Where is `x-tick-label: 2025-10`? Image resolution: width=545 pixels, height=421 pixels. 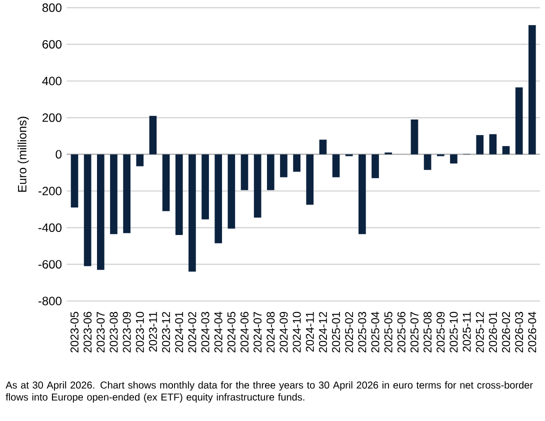
x-tick-label: 2025-10 is located at coordinates (454, 332).